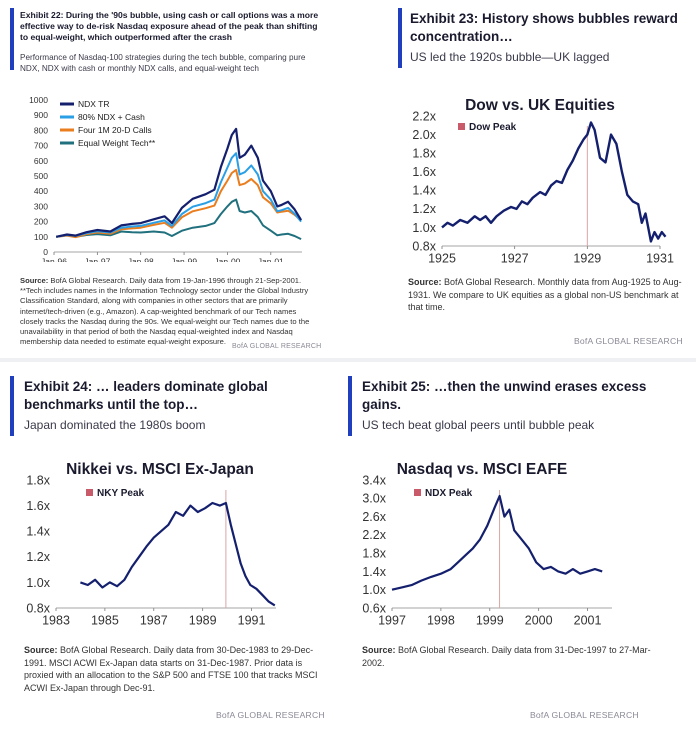  I want to click on legend-label: 80% NDX + Cash, so click(111, 117).